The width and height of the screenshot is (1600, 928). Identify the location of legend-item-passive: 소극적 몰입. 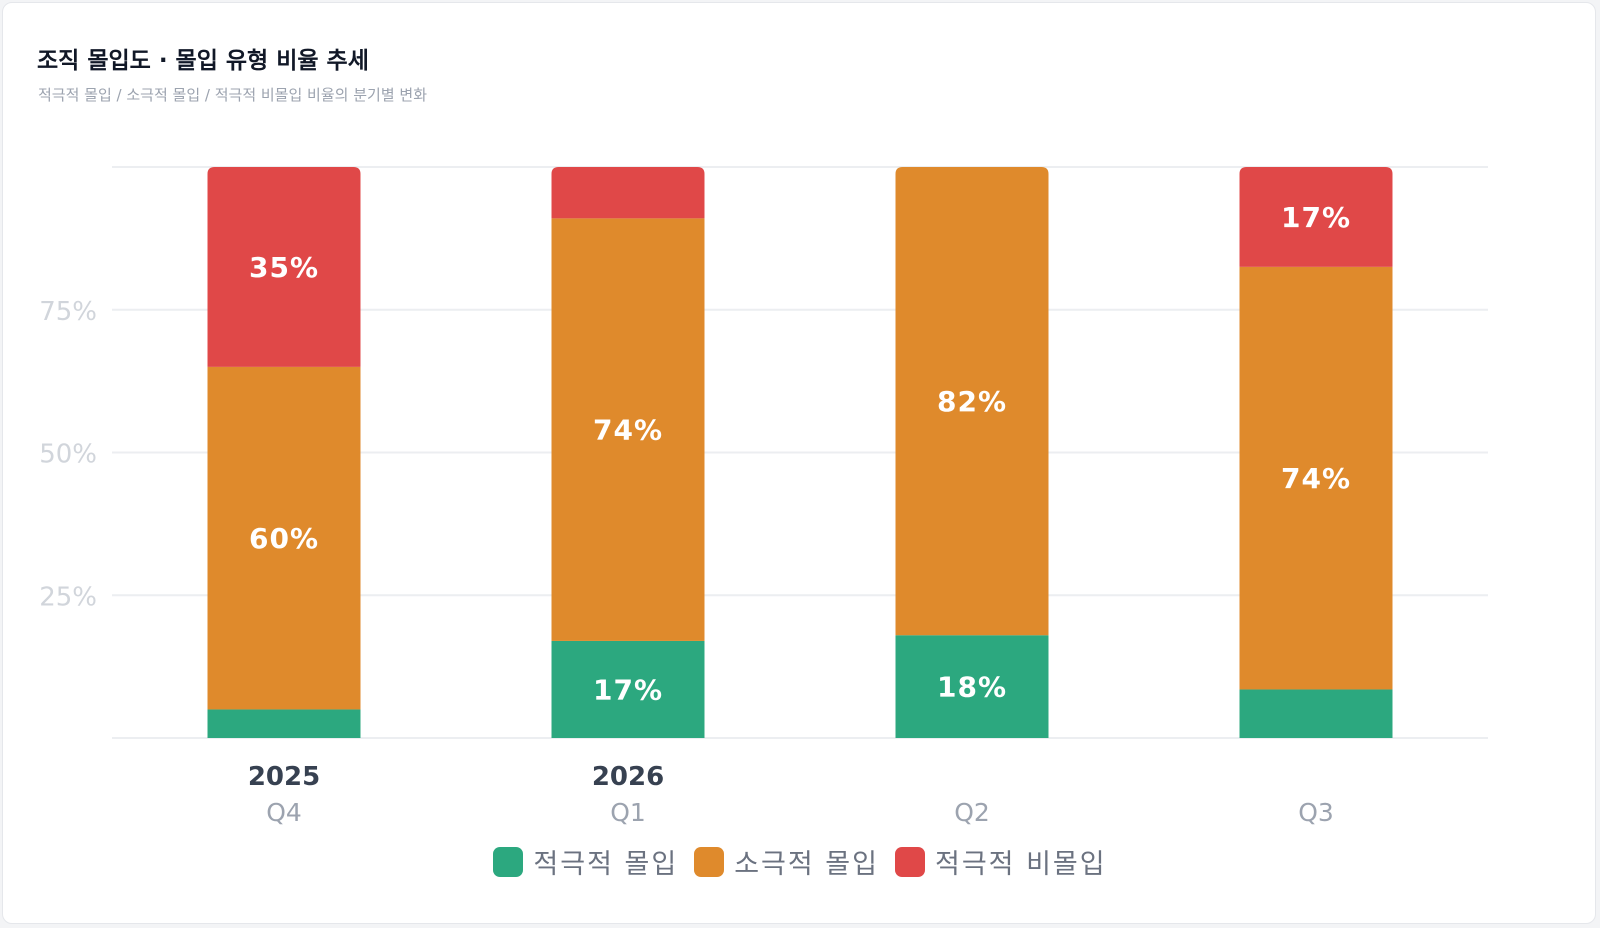
(786, 861).